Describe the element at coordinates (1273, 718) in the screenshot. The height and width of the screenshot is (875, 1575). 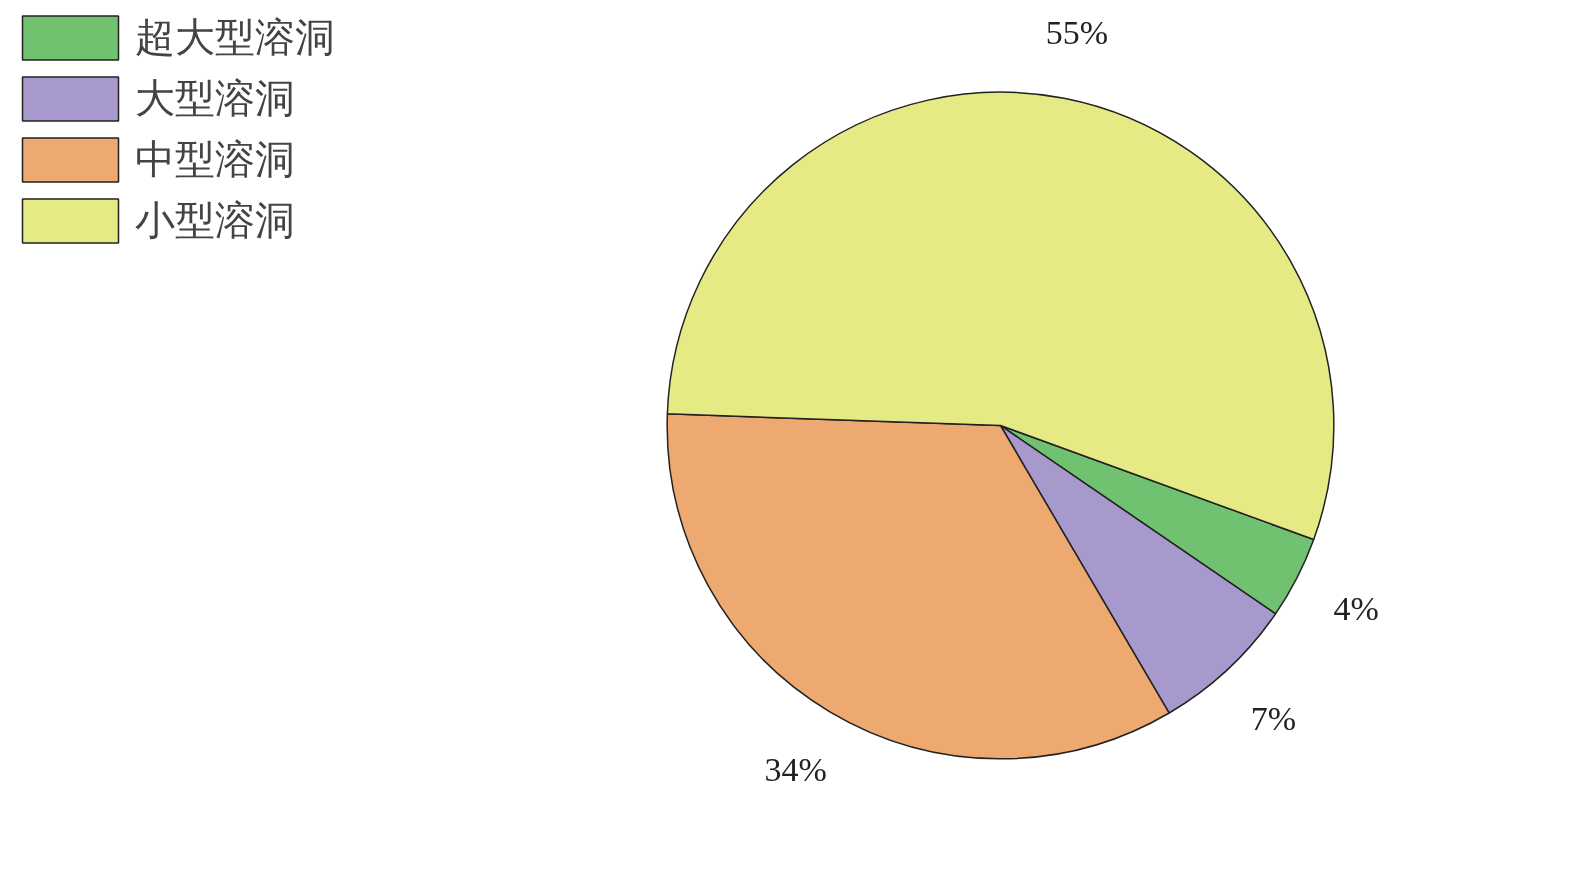
I see `data-label: 7%` at that location.